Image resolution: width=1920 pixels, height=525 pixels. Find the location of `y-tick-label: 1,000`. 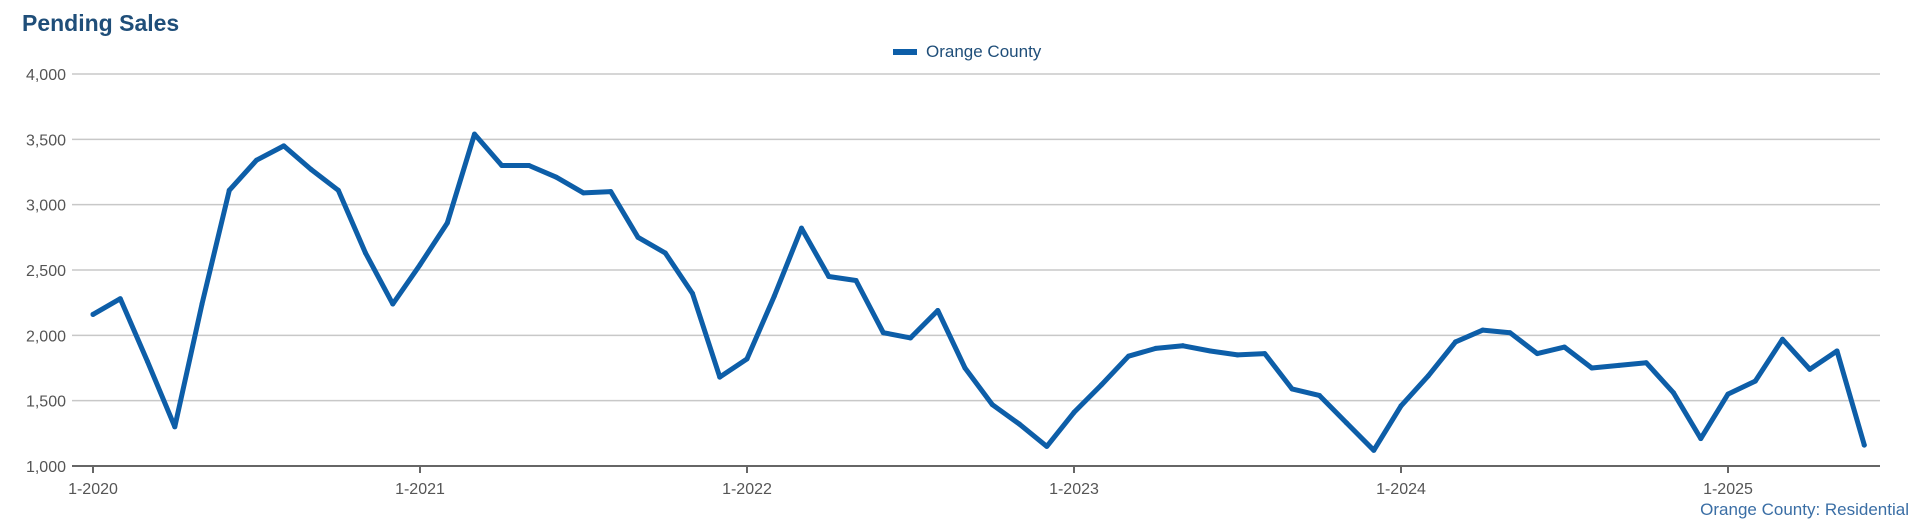

y-tick-label: 1,000 is located at coordinates (46, 467).